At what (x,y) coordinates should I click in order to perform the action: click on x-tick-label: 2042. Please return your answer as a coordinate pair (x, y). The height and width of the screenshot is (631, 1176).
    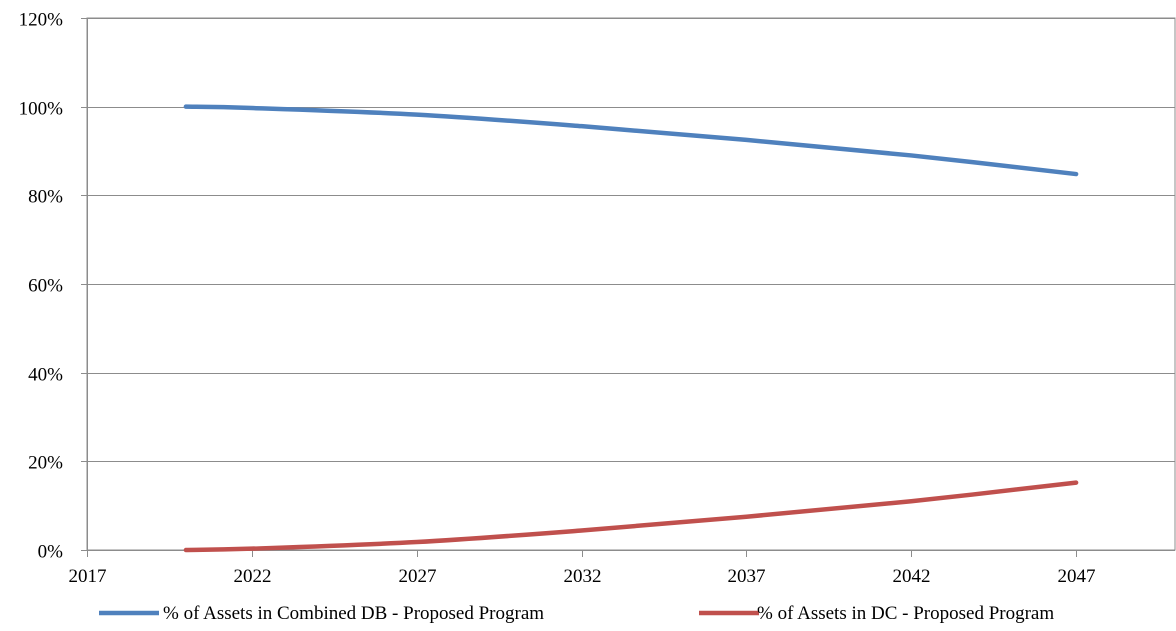
    Looking at the image, I should click on (912, 576).